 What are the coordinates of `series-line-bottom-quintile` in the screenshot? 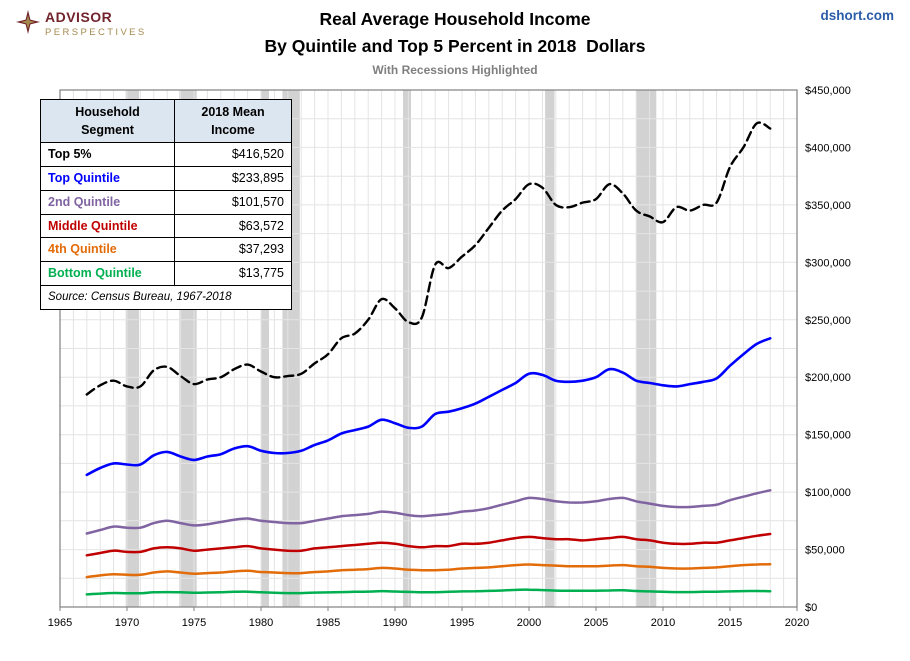 It's located at (428, 592).